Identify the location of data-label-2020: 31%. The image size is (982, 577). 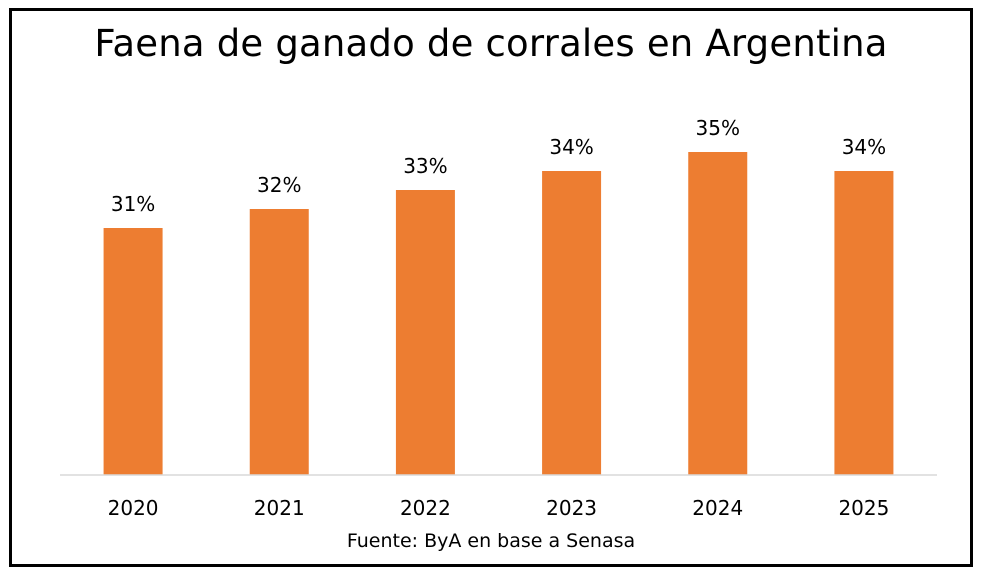
(133, 204).